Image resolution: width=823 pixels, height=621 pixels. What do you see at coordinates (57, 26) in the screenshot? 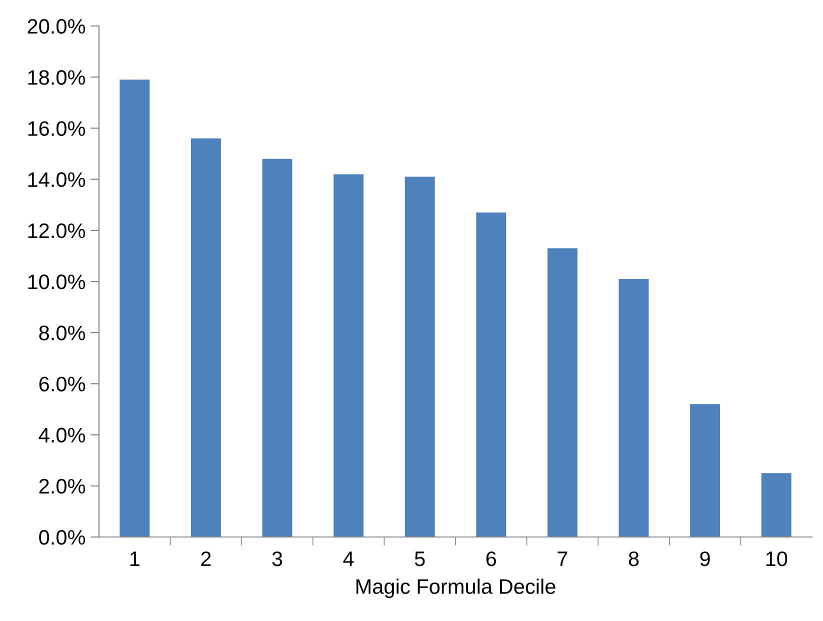
I see `y-tick-label: 20.0%` at bounding box center [57, 26].